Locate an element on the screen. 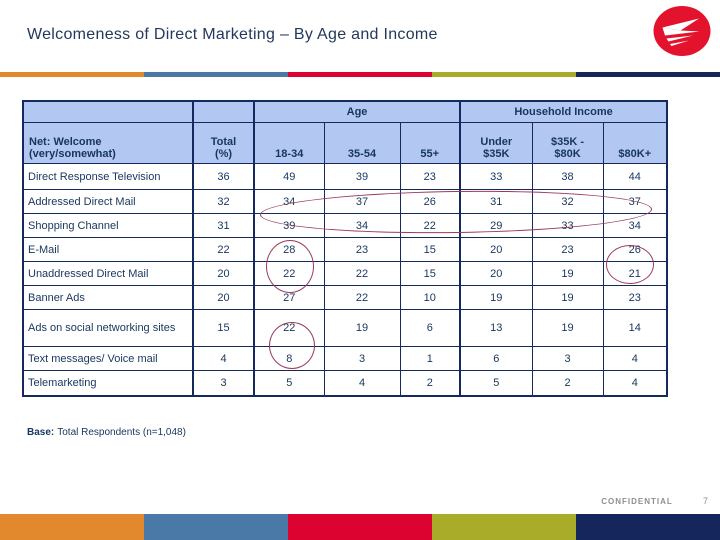 The height and width of the screenshot is (540, 720). row-label: E-Mail is located at coordinates (108, 249).